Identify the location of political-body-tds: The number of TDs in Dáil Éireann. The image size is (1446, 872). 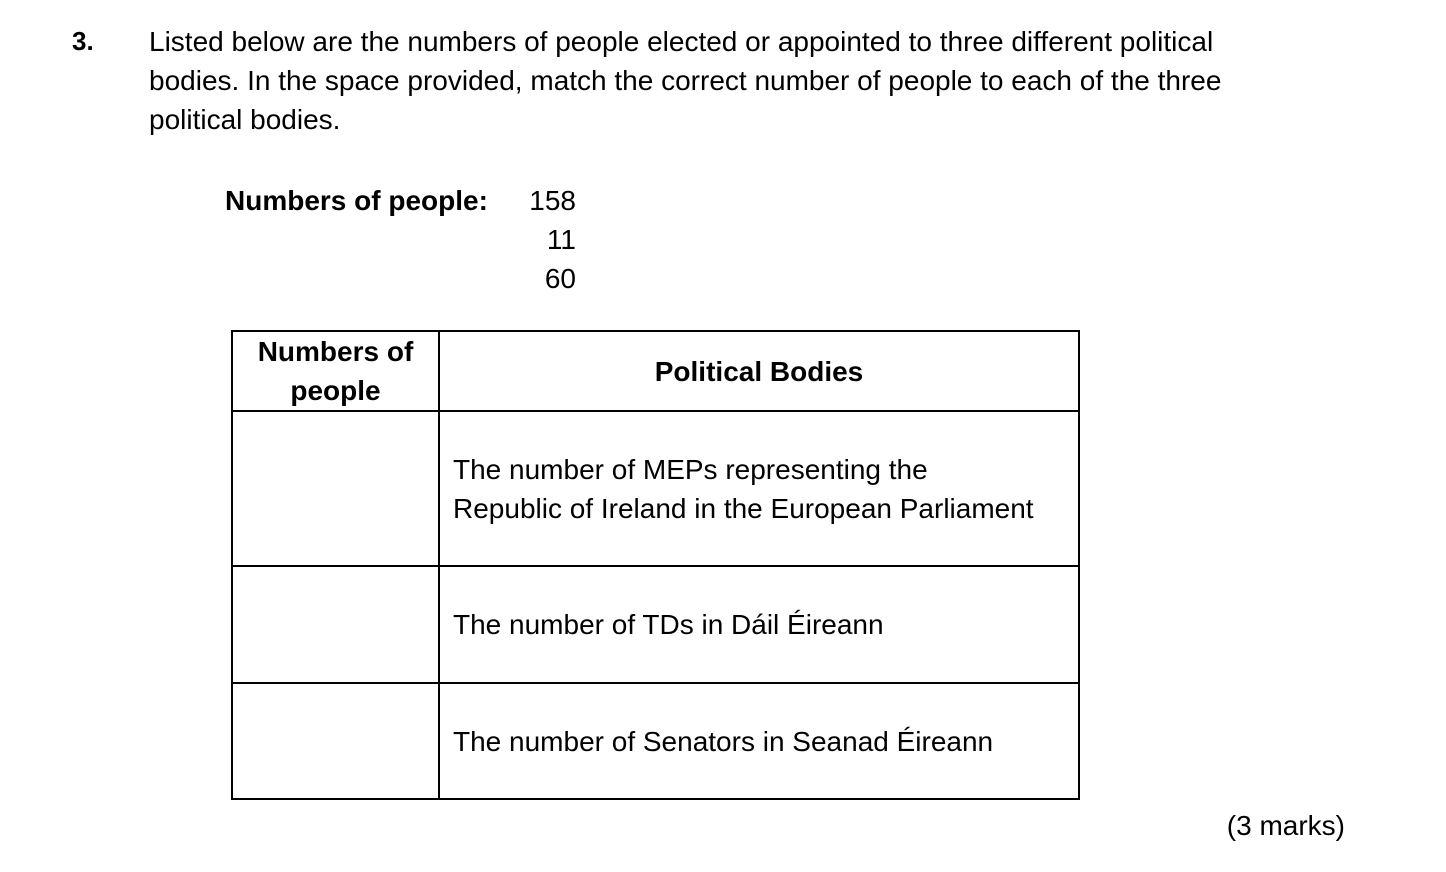
(759, 624).